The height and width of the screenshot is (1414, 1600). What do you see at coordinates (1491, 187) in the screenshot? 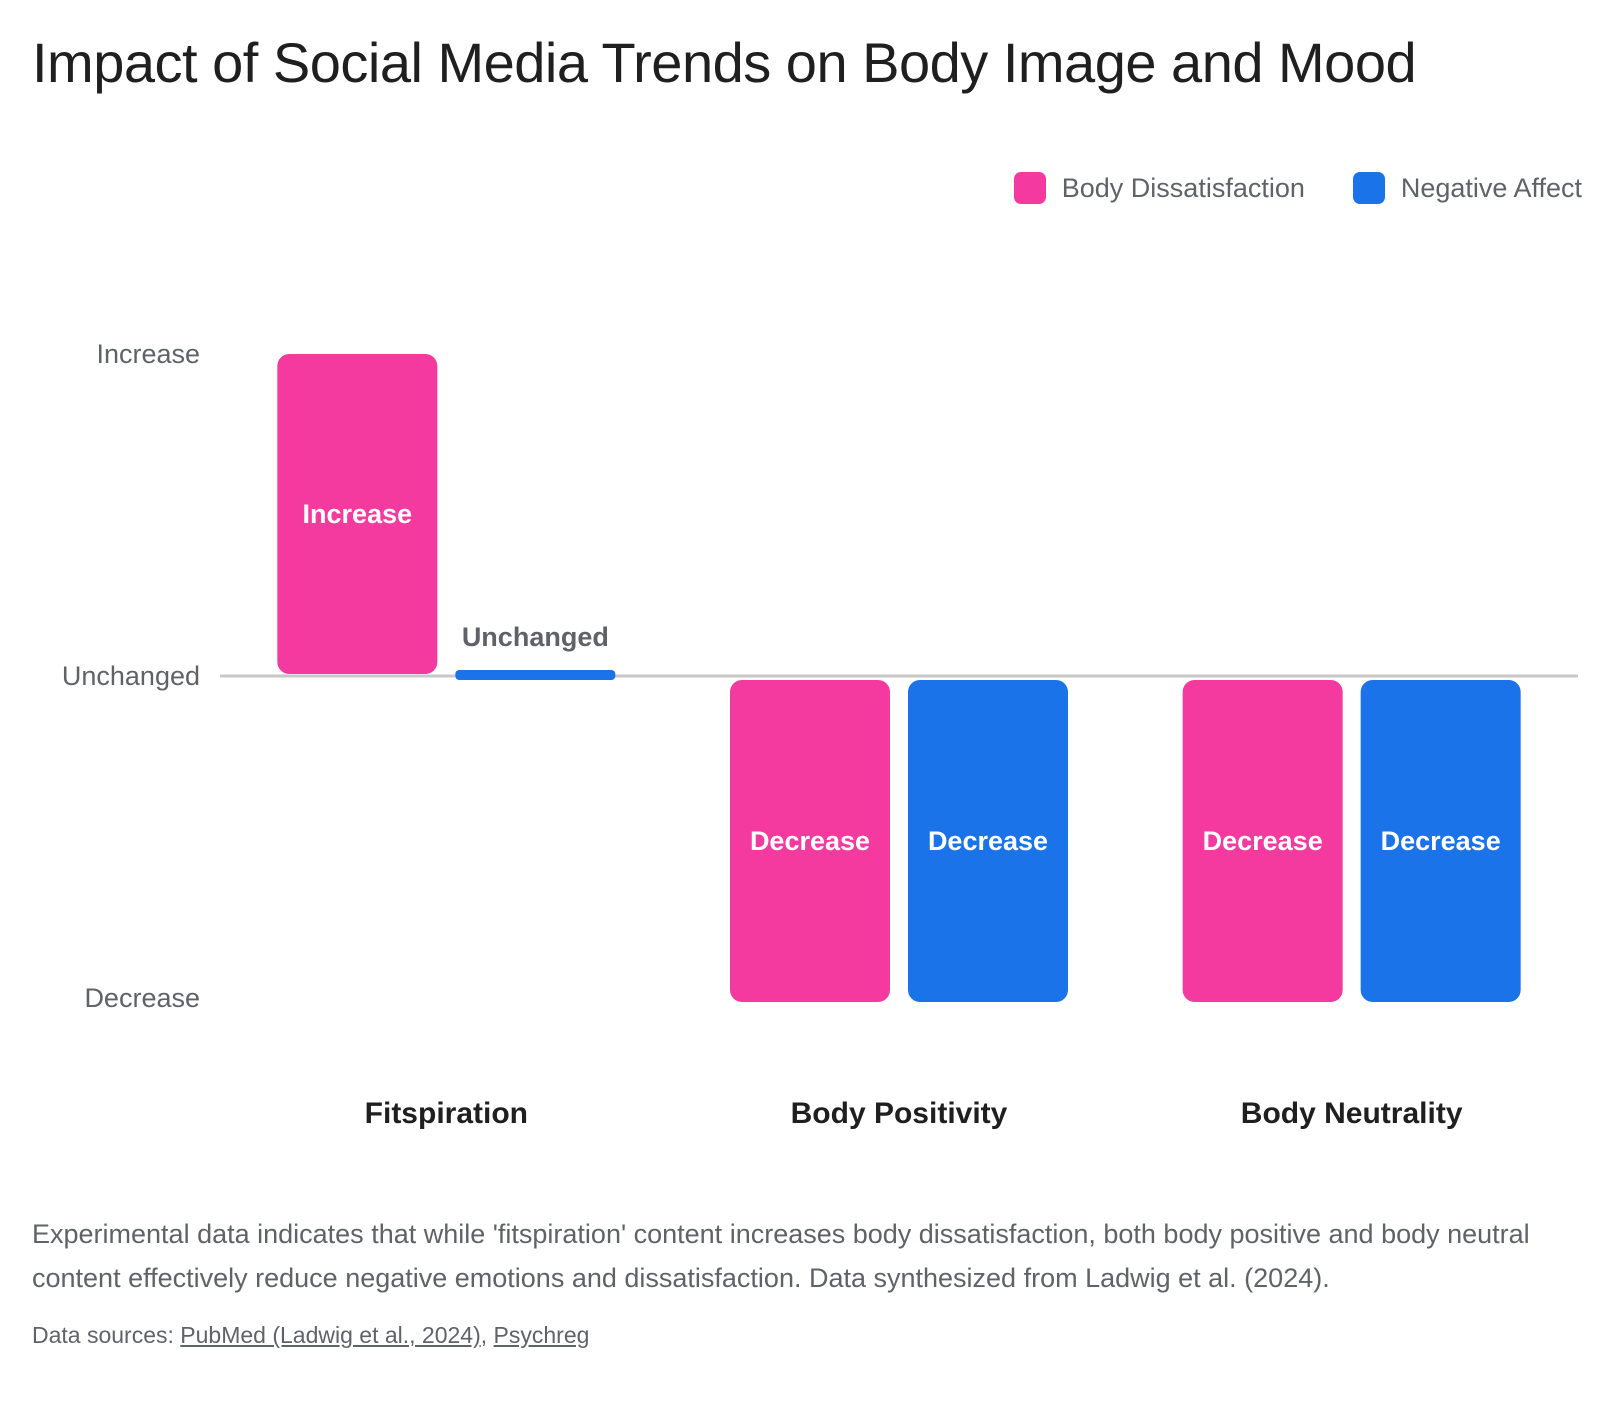
I see `legend-label-negative-affect: Negative Affect` at bounding box center [1491, 187].